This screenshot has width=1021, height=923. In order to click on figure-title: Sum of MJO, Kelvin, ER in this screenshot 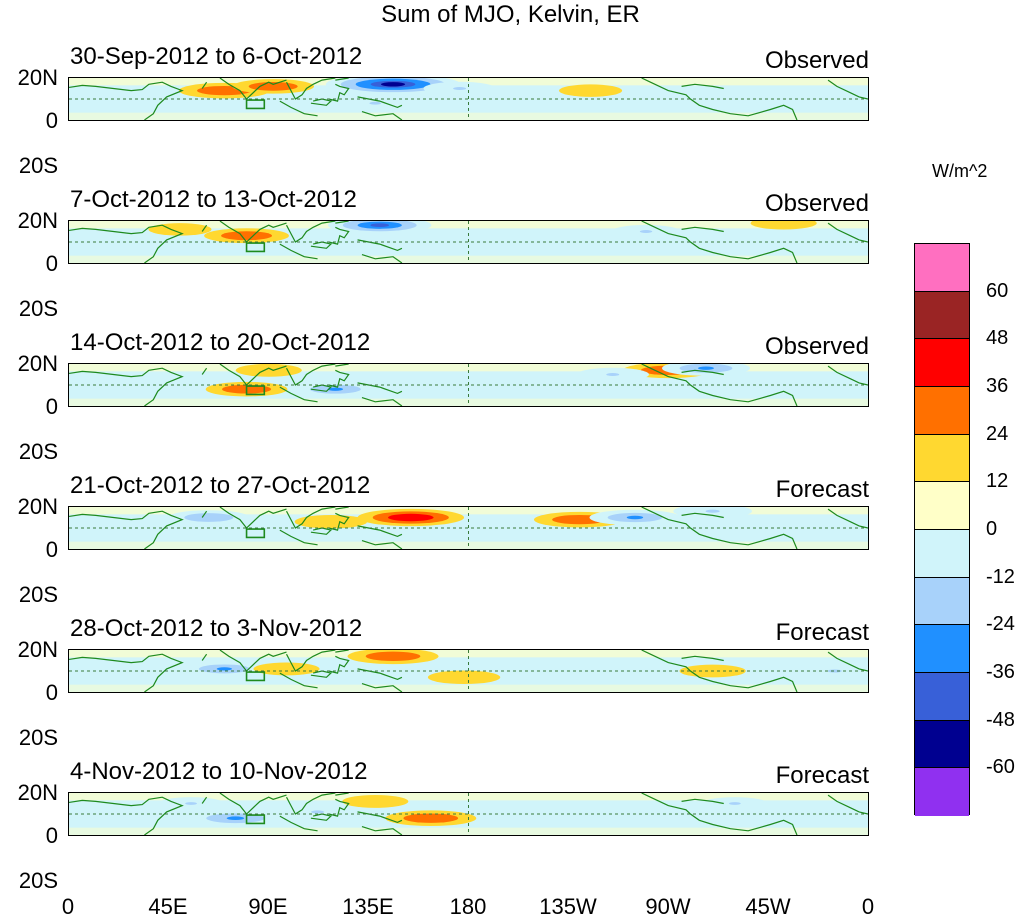, I will do `click(510, 14)`.